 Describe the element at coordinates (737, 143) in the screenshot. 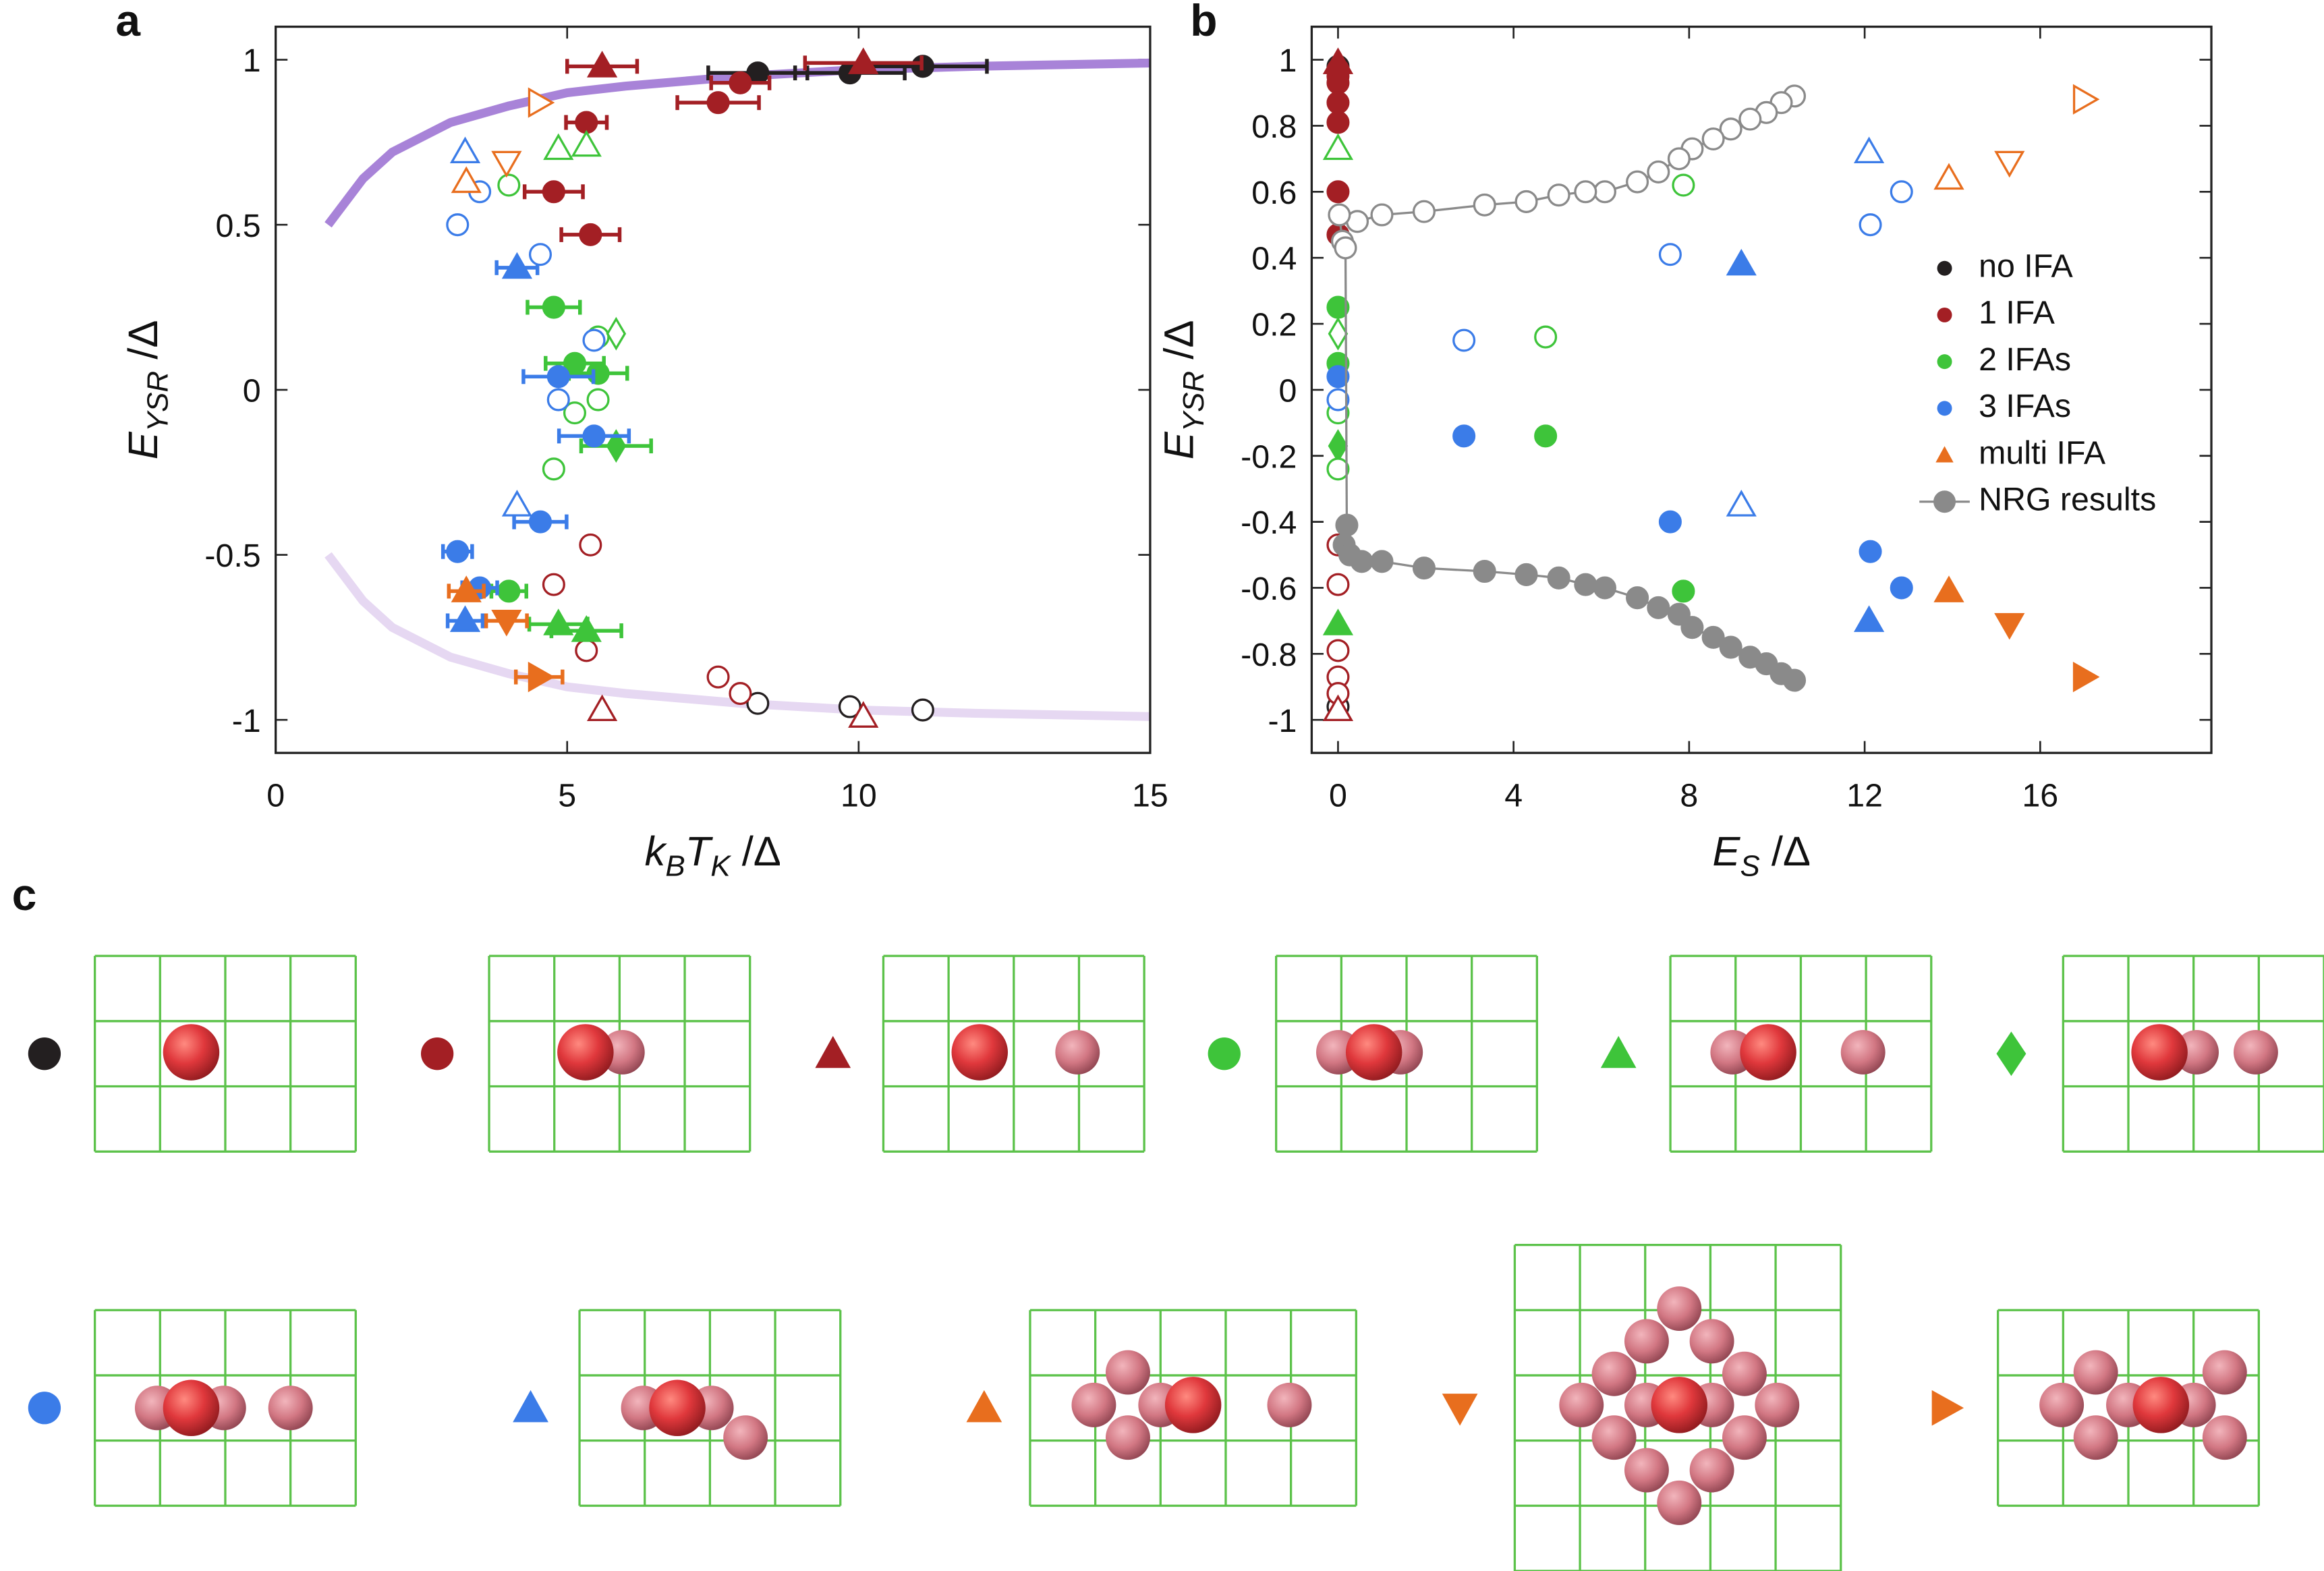

I see `curve` at that location.